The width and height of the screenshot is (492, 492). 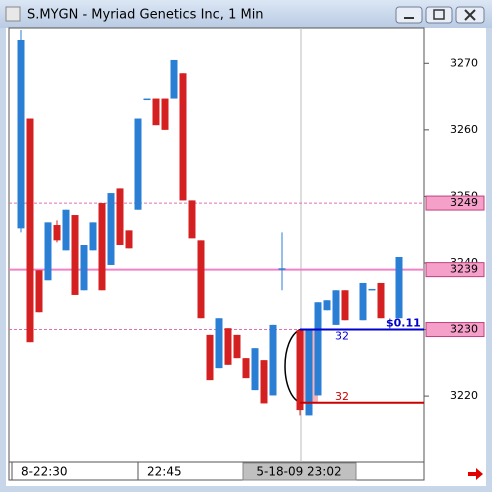 I want to click on maximize-icon, so click(x=439, y=14).